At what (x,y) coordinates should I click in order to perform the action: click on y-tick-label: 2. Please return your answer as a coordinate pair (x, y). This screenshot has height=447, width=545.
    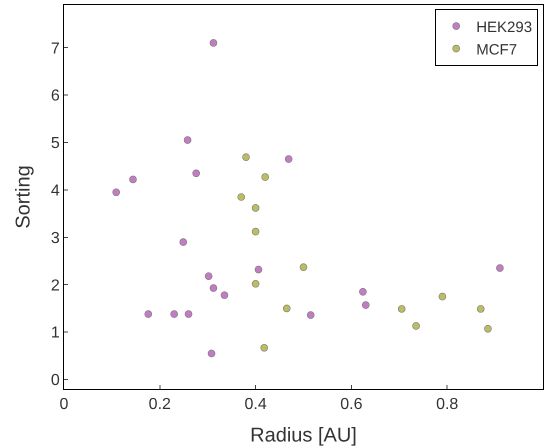
    Looking at the image, I should click on (55, 285).